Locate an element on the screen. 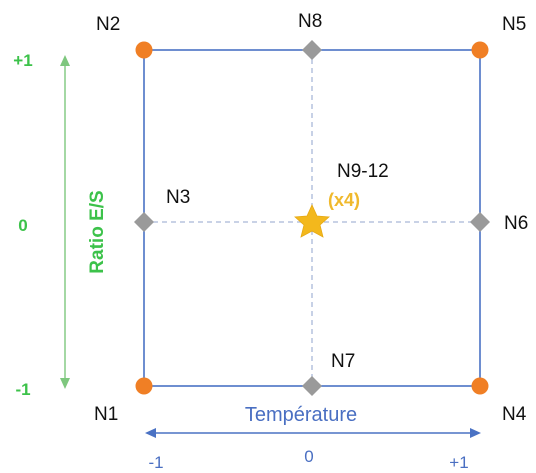 The height and width of the screenshot is (473, 536). corner-node-n1-circle-icon is located at coordinates (144, 386).